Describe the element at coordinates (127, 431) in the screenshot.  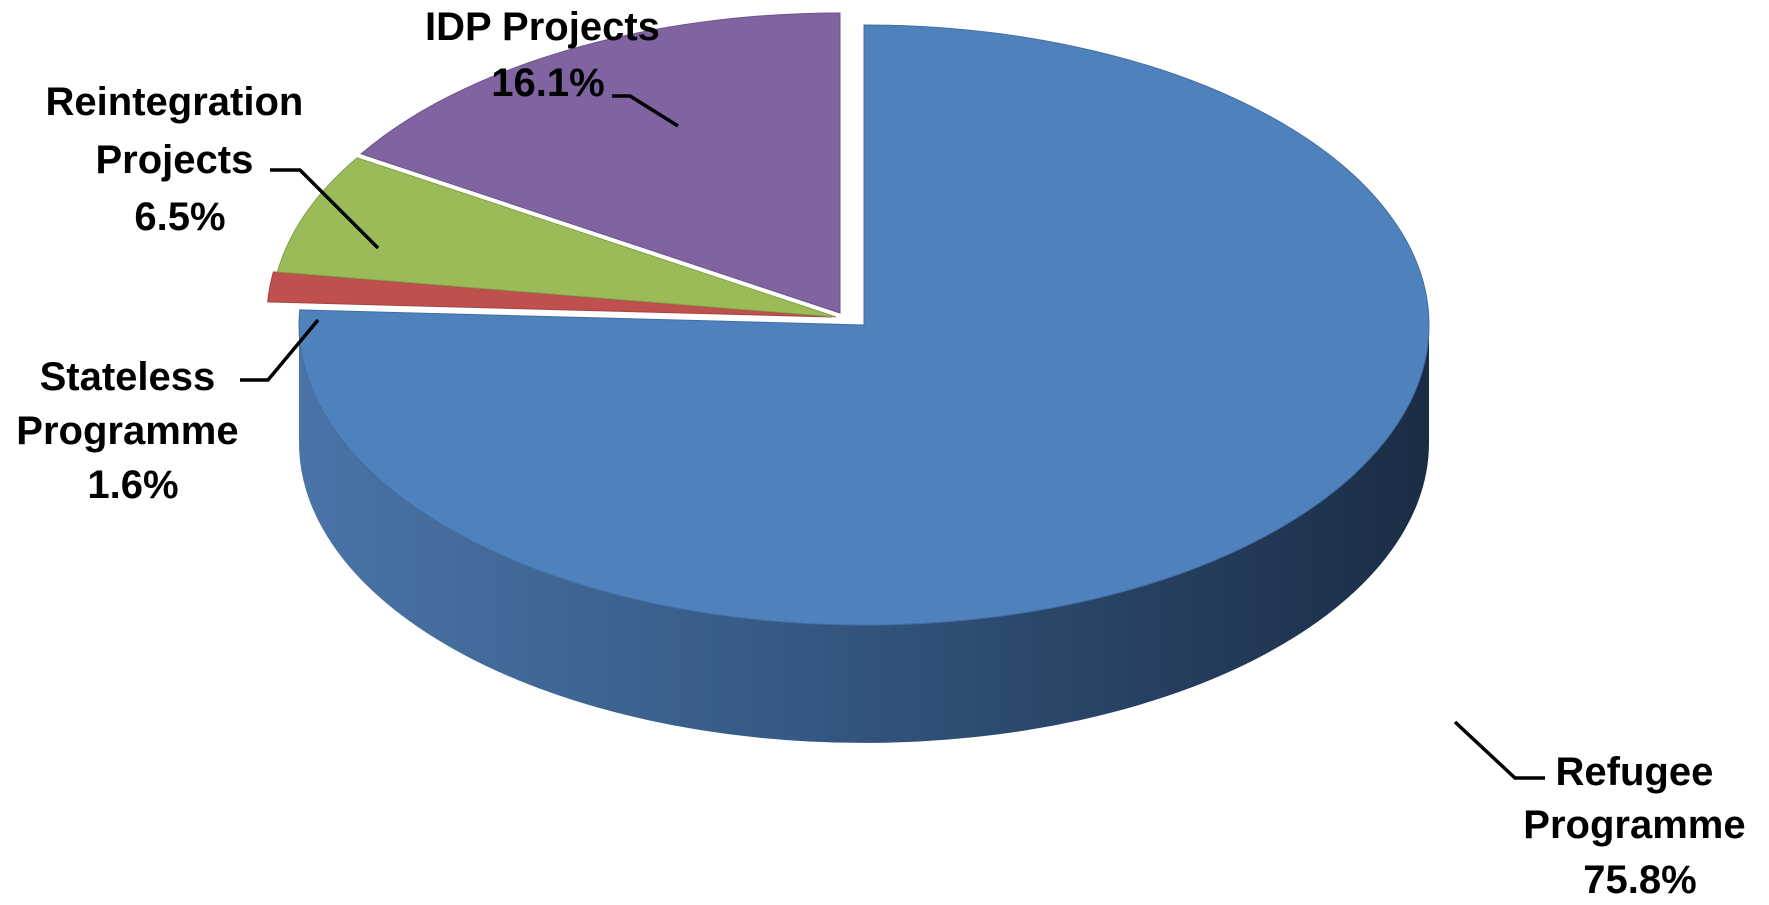
I see `label-stateless-line2: Programme` at that location.